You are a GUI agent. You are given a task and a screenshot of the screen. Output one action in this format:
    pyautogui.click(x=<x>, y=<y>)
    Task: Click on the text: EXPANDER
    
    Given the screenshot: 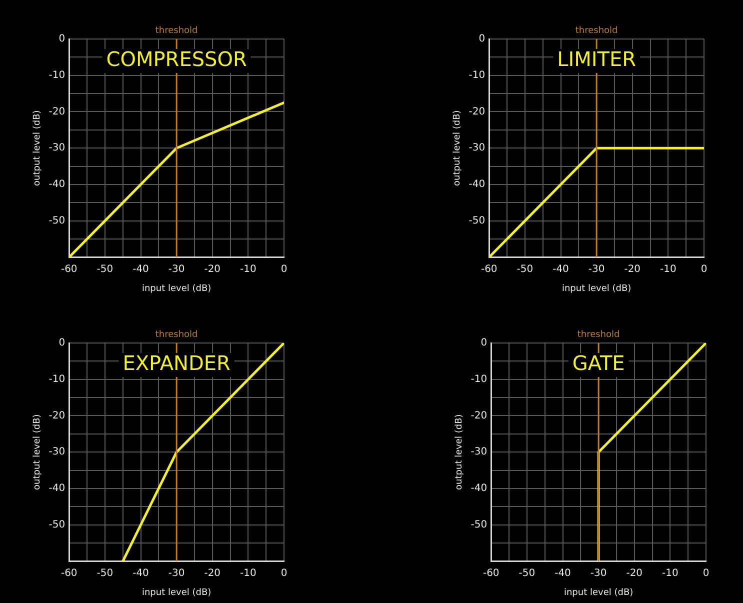 What is the action you would take?
    pyautogui.click(x=176, y=363)
    